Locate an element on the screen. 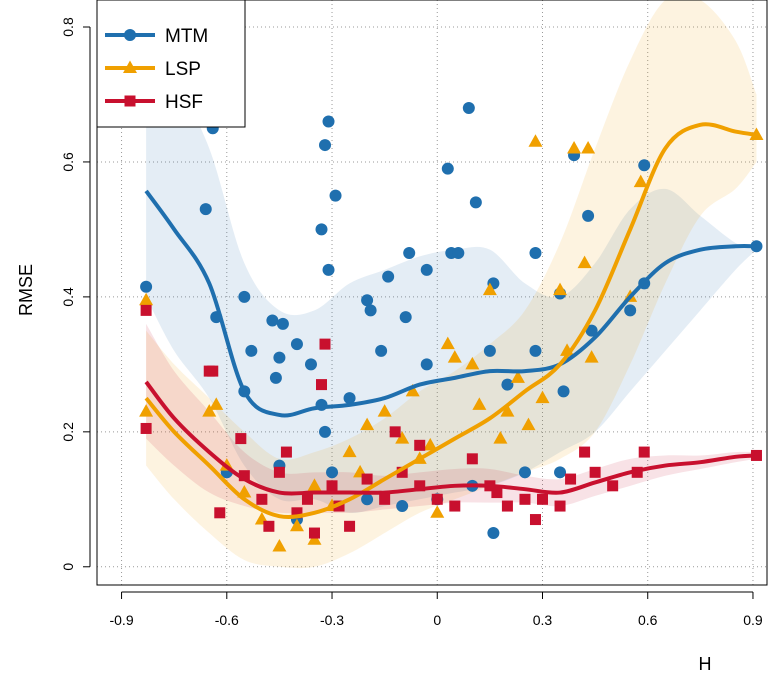 The height and width of the screenshot is (681, 776). legend-label: LSP is located at coordinates (183, 69).